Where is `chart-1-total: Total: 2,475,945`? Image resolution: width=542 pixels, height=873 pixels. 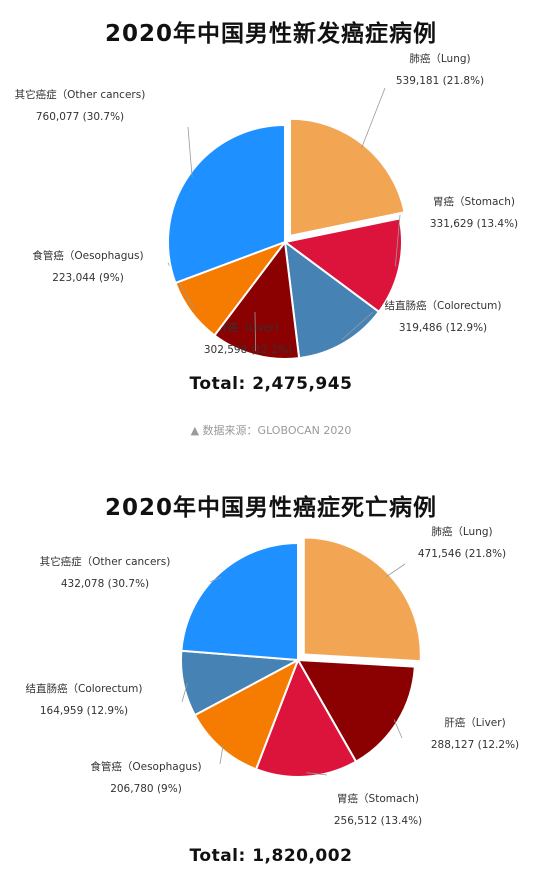 chart-1-total: Total: 2,475,945 is located at coordinates (271, 384).